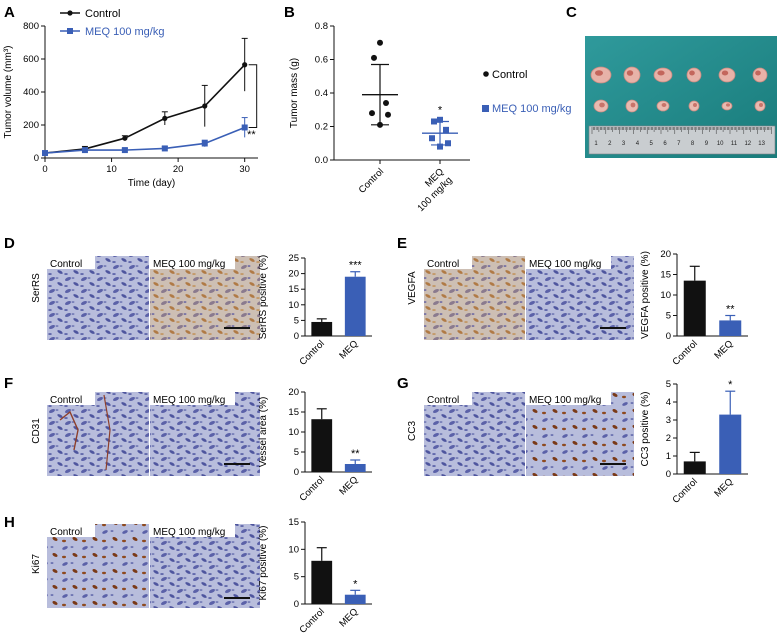 This screenshot has width=777, height=639. Describe the element at coordinates (189, 532) in the screenshot. I see `caption-ki67-meq: MEQ 100 mg/kg` at that location.